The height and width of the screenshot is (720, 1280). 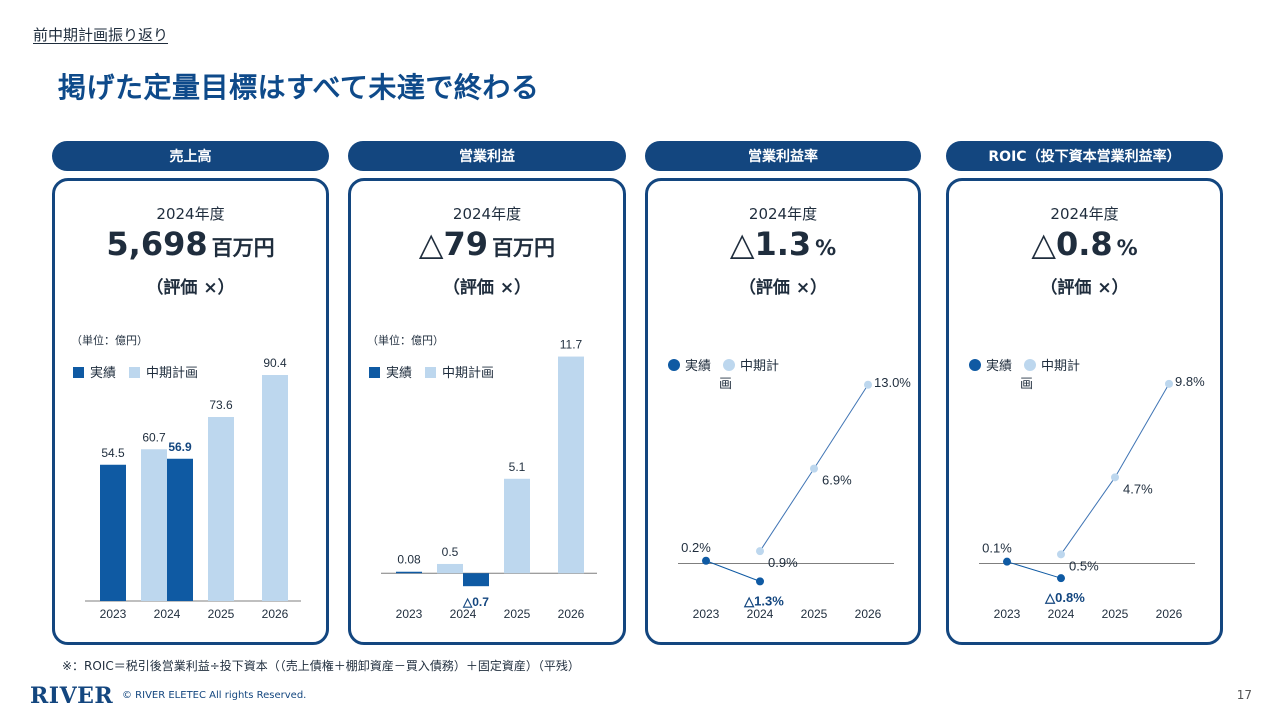 I want to click on data-label-plan: 9.8%, so click(x=1190, y=381).